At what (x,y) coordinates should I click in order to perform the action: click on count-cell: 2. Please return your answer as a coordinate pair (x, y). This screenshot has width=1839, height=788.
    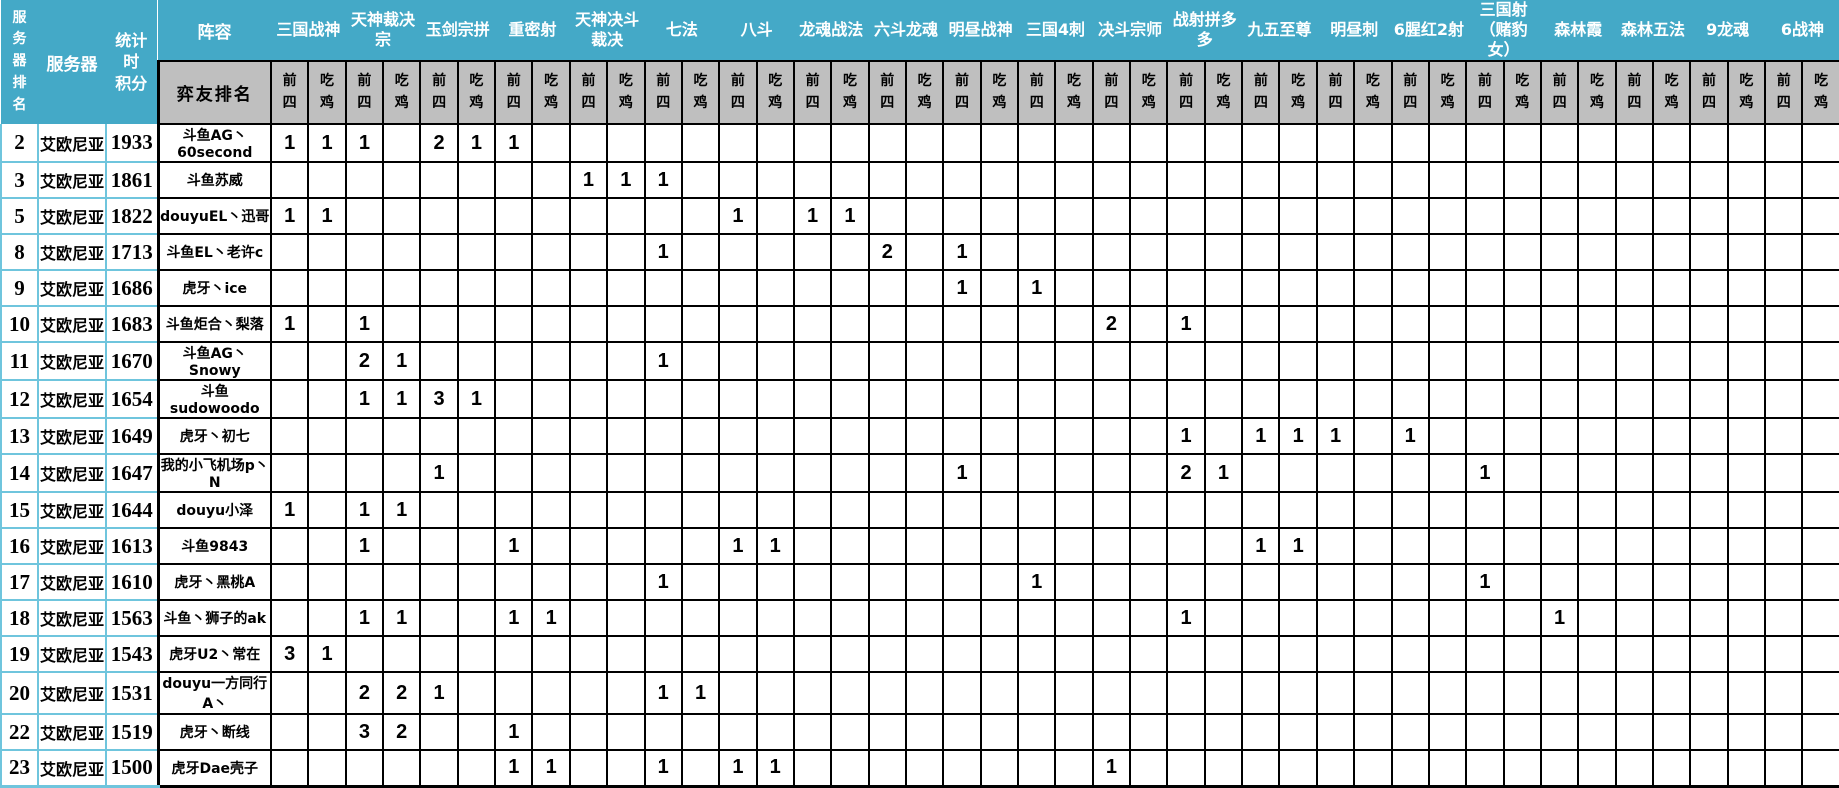
    Looking at the image, I should click on (439, 143).